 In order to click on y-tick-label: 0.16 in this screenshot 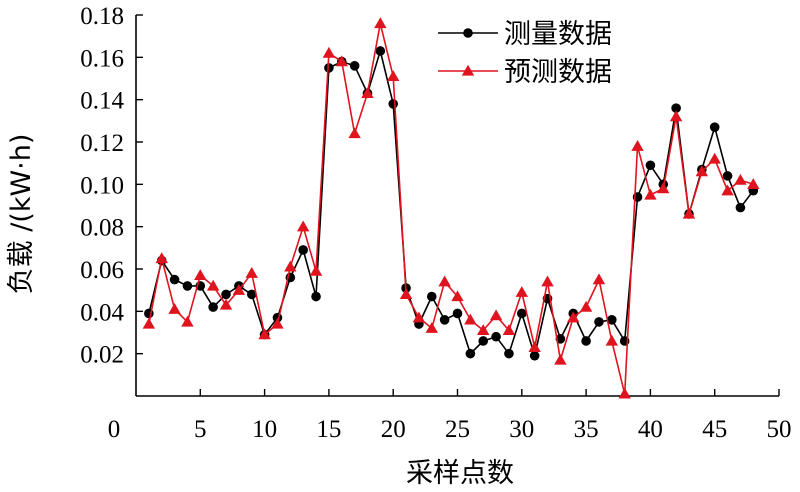, I will do `click(102, 58)`.